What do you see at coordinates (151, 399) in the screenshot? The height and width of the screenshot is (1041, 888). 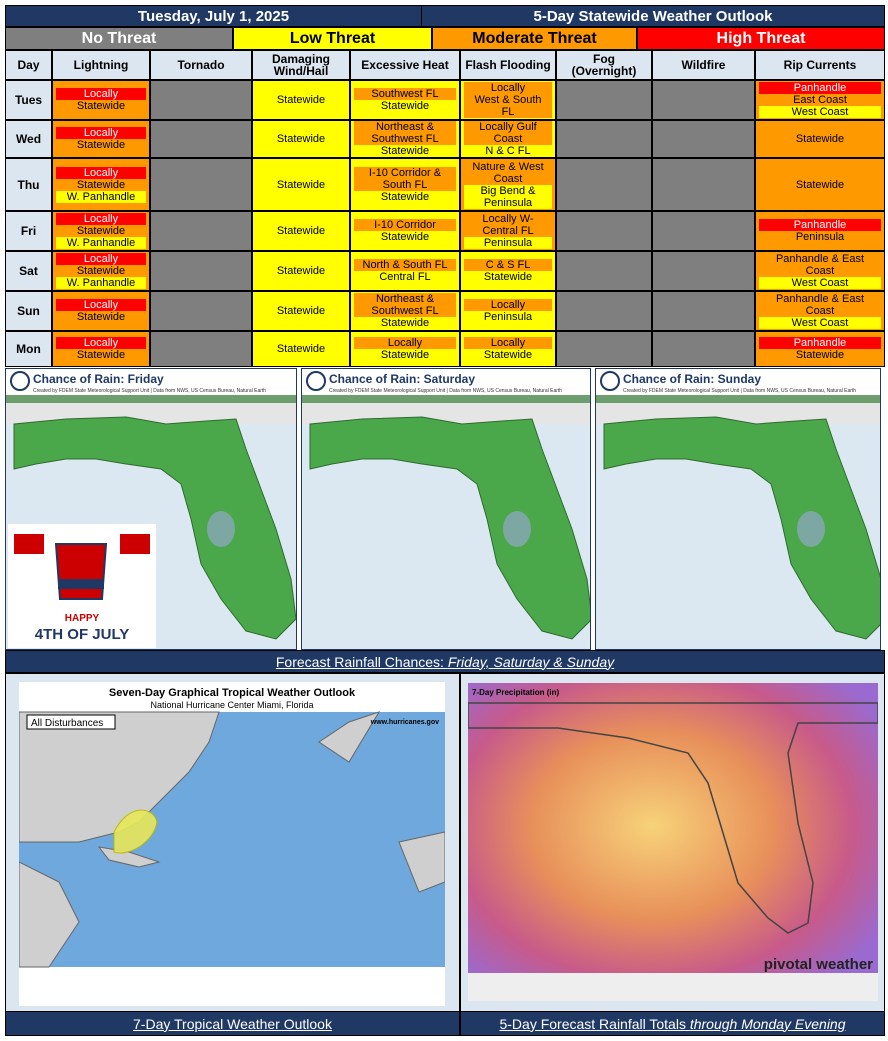 I see `scale-bar` at bounding box center [151, 399].